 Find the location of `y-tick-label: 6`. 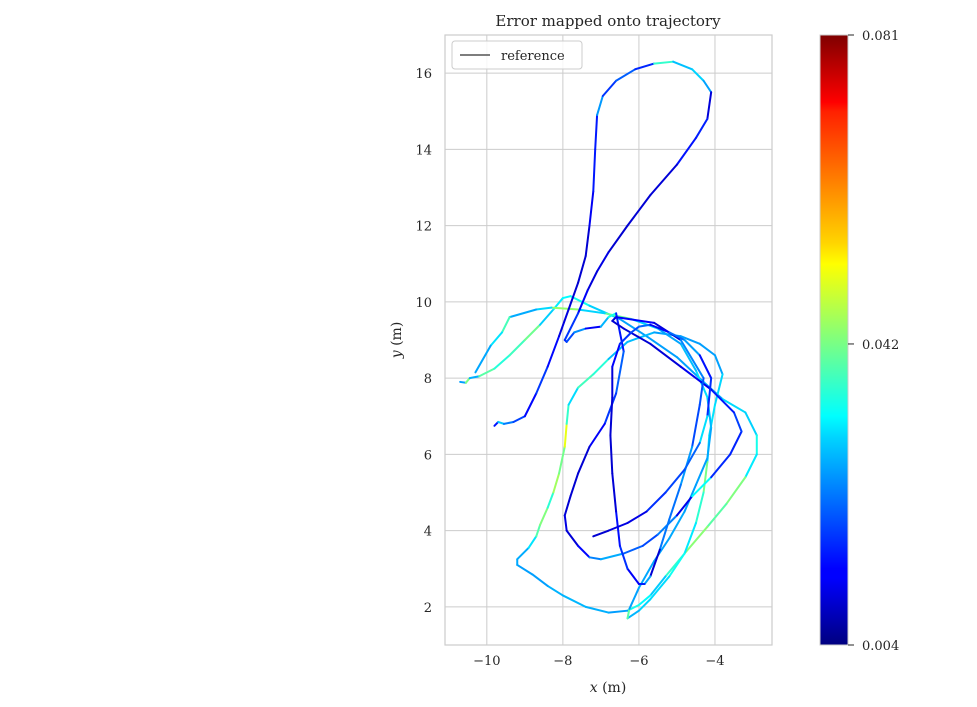

y-tick-label: 6 is located at coordinates (428, 455).